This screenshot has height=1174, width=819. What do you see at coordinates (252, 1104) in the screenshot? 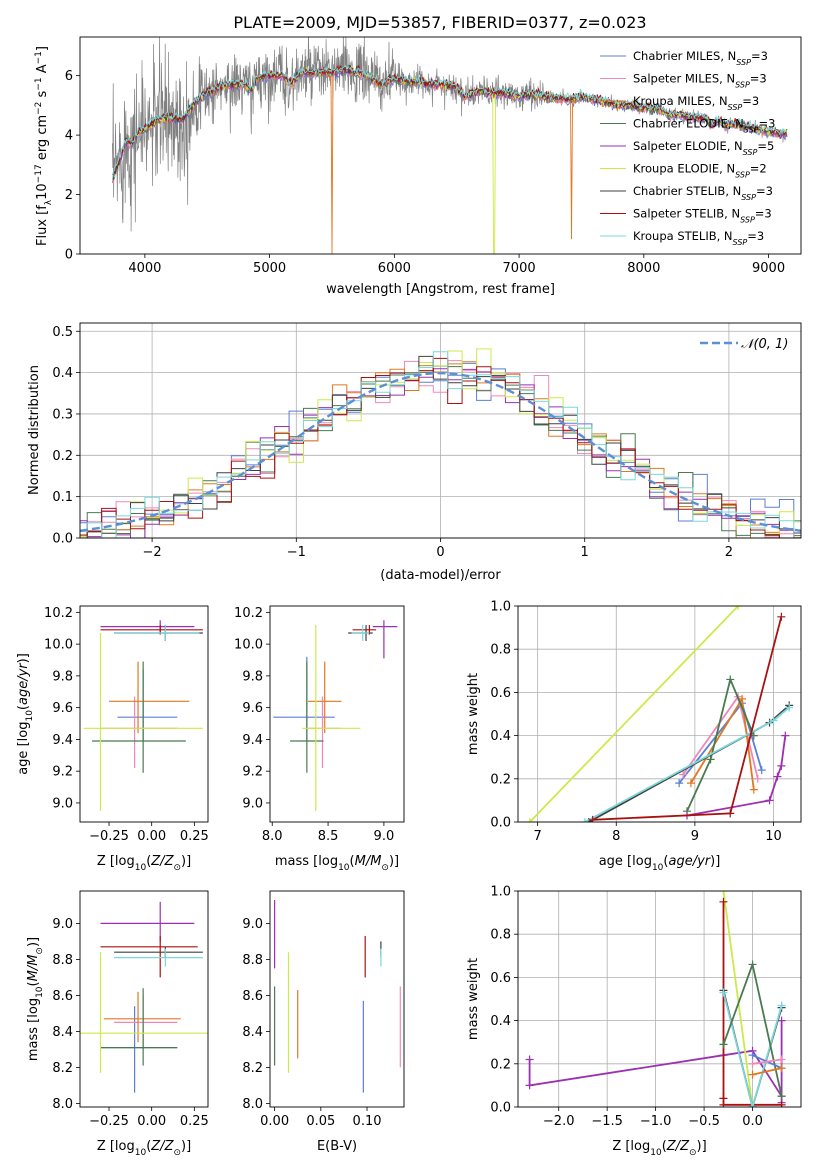
I see `y-tick-label: 8.0` at bounding box center [252, 1104].